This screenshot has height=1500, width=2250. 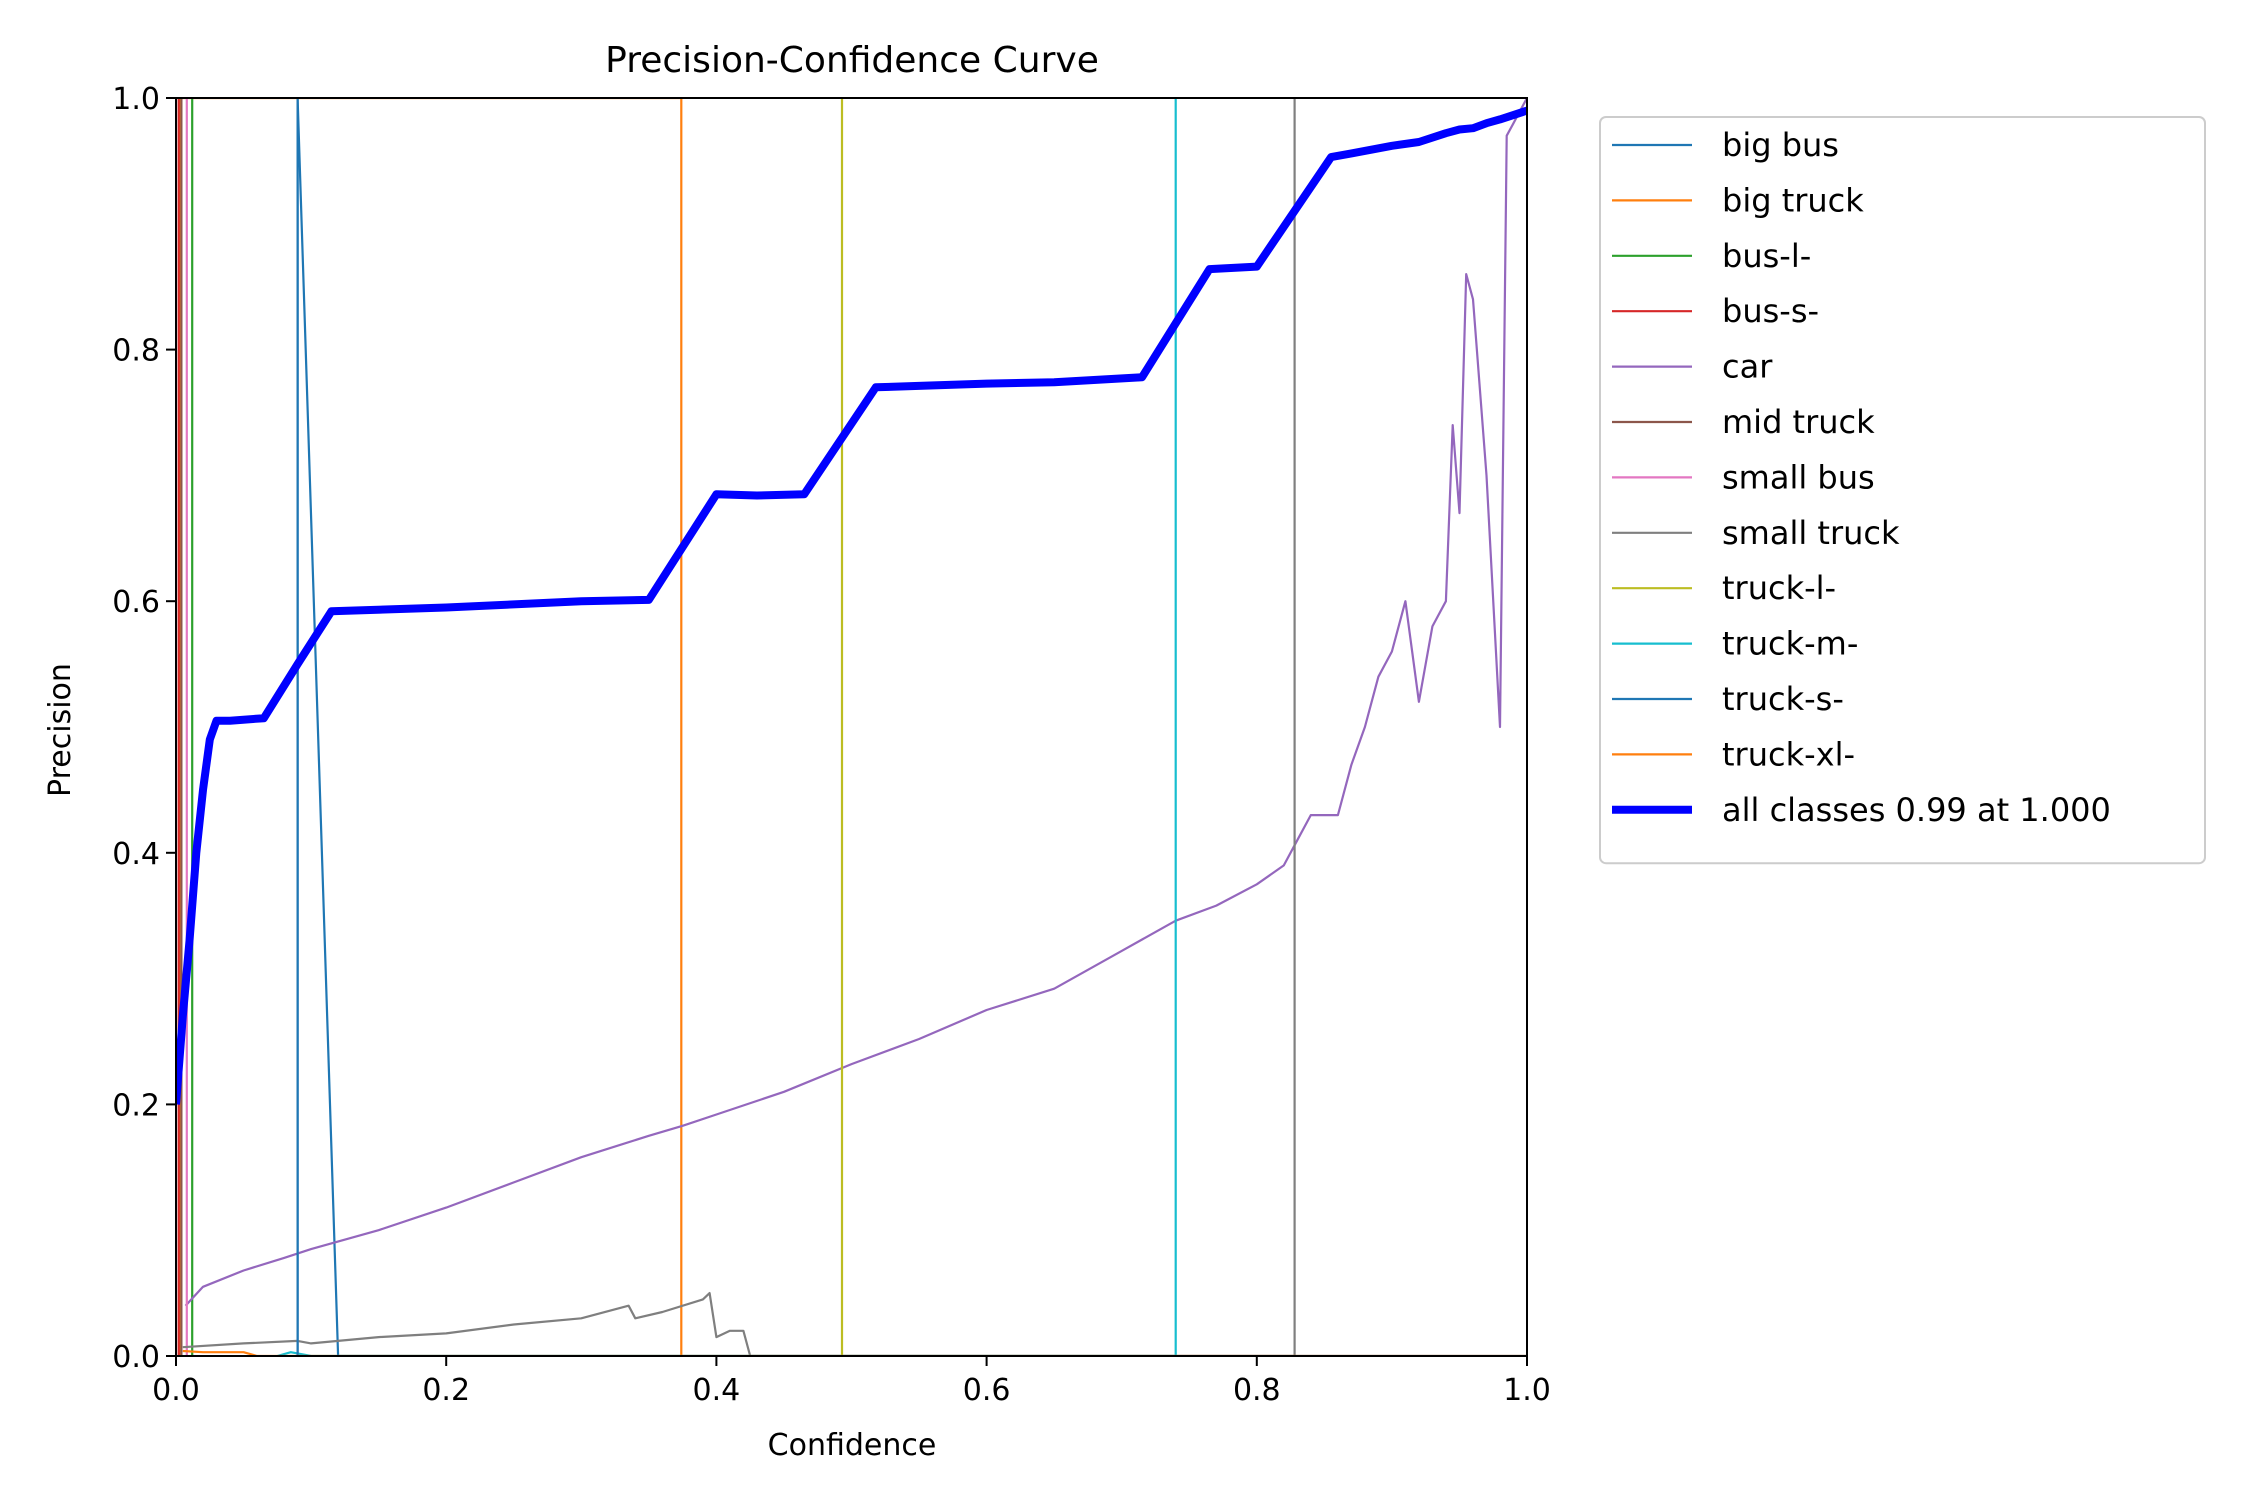 I want to click on legend-label: mid truck, so click(x=1798, y=422).